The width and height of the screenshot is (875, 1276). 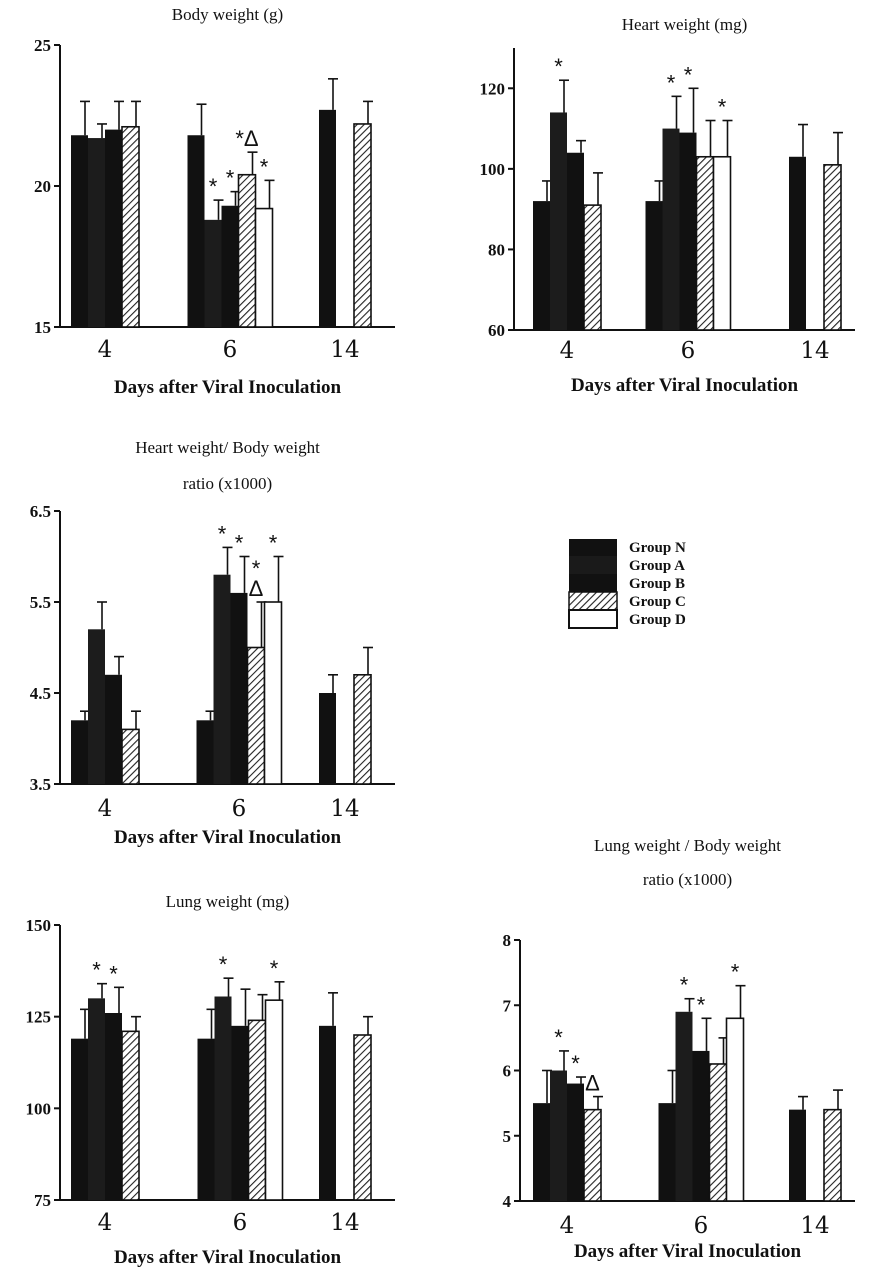 What do you see at coordinates (228, 901) in the screenshot?
I see `chart-title: Lung weight (mg)` at bounding box center [228, 901].